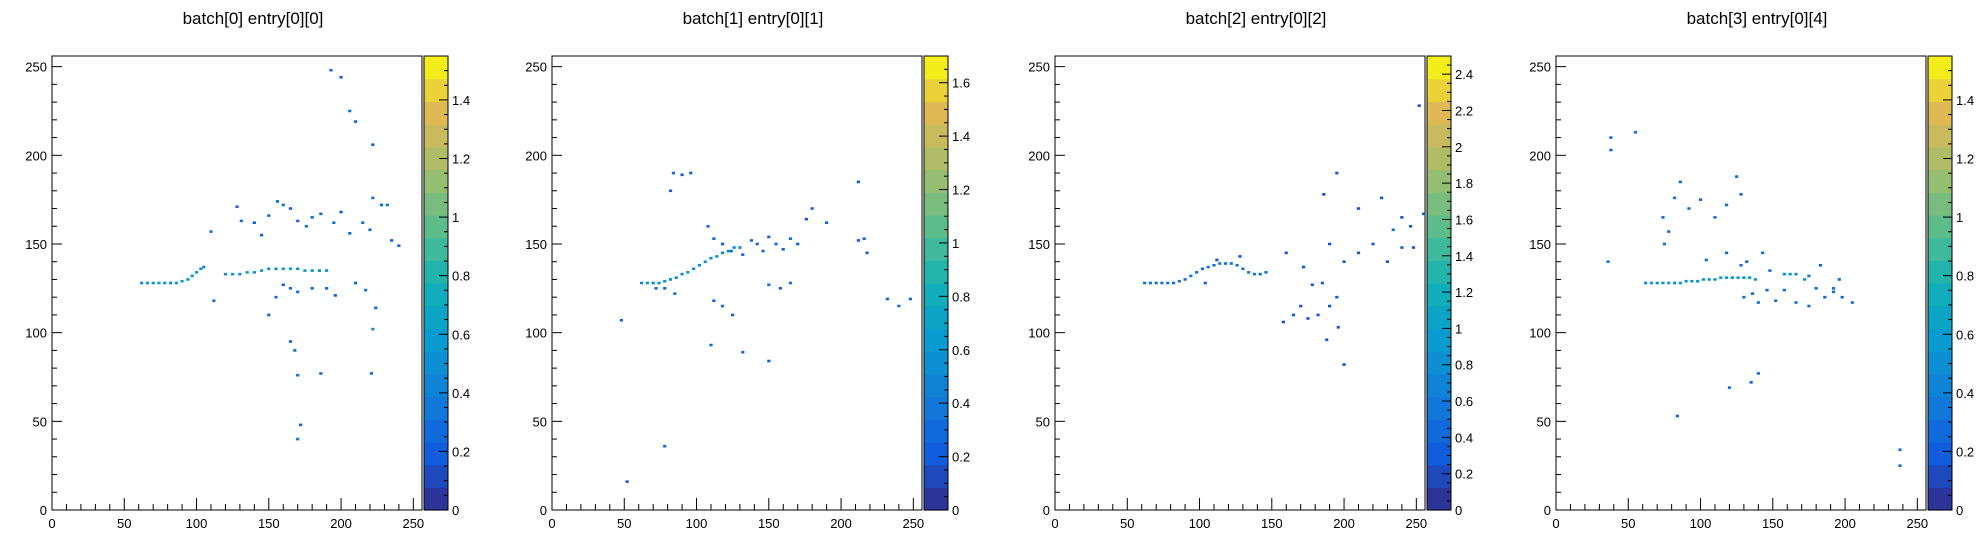  I want to click on y-tick-label: 200, so click(1039, 155).